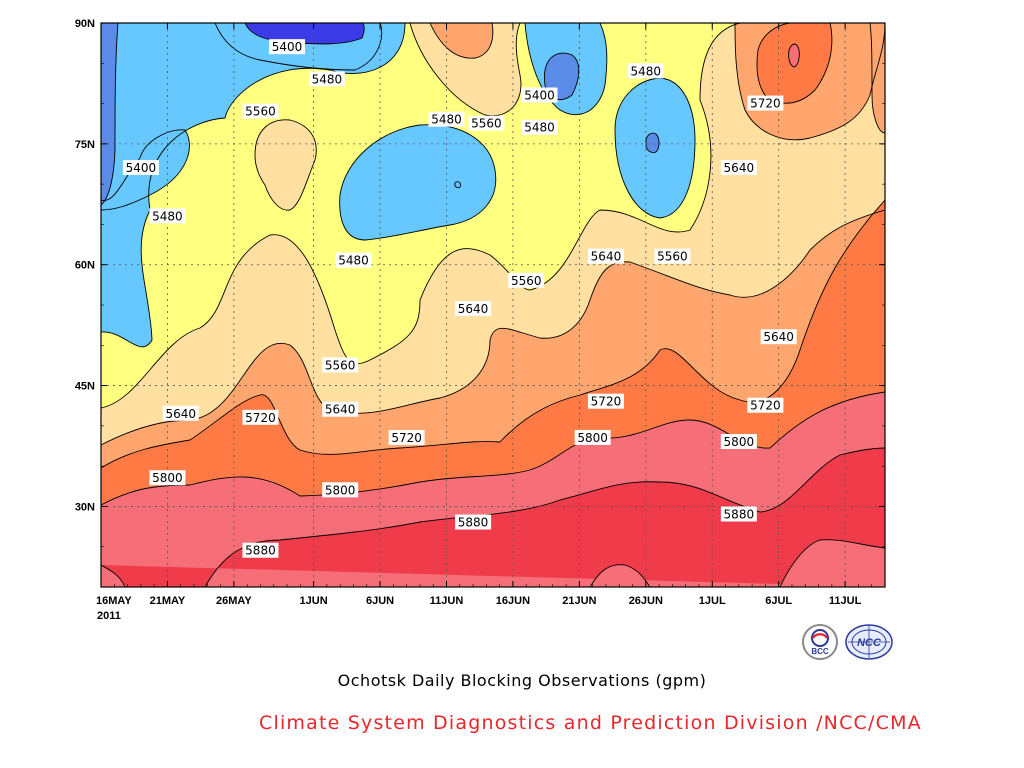 The height and width of the screenshot is (768, 1024). What do you see at coordinates (286, 165) in the screenshot?
I see `blob-5560-center` at bounding box center [286, 165].